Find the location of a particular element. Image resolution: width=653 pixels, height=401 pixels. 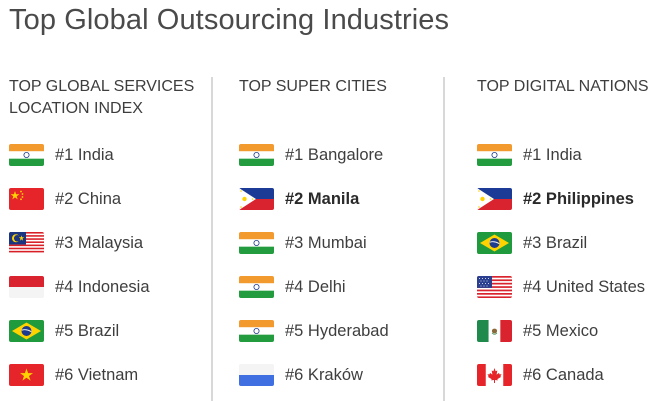

list-item-label: #5 Hyderabad is located at coordinates (337, 330).